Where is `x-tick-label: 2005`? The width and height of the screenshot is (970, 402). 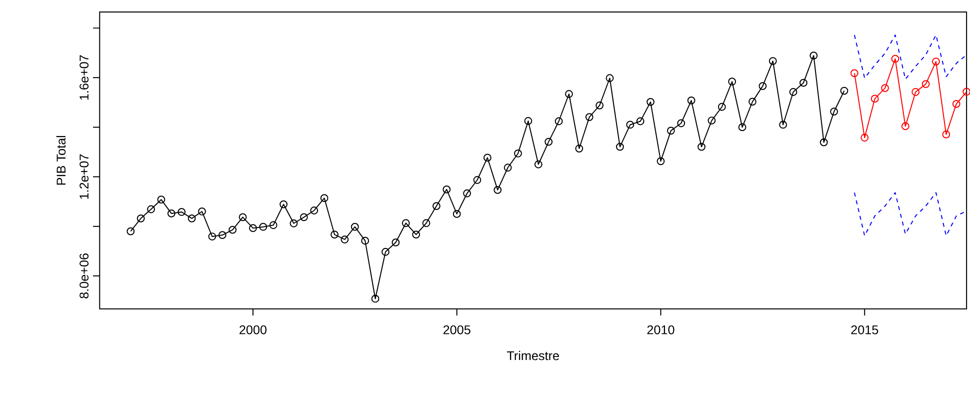
x-tick-label: 2005 is located at coordinates (456, 330).